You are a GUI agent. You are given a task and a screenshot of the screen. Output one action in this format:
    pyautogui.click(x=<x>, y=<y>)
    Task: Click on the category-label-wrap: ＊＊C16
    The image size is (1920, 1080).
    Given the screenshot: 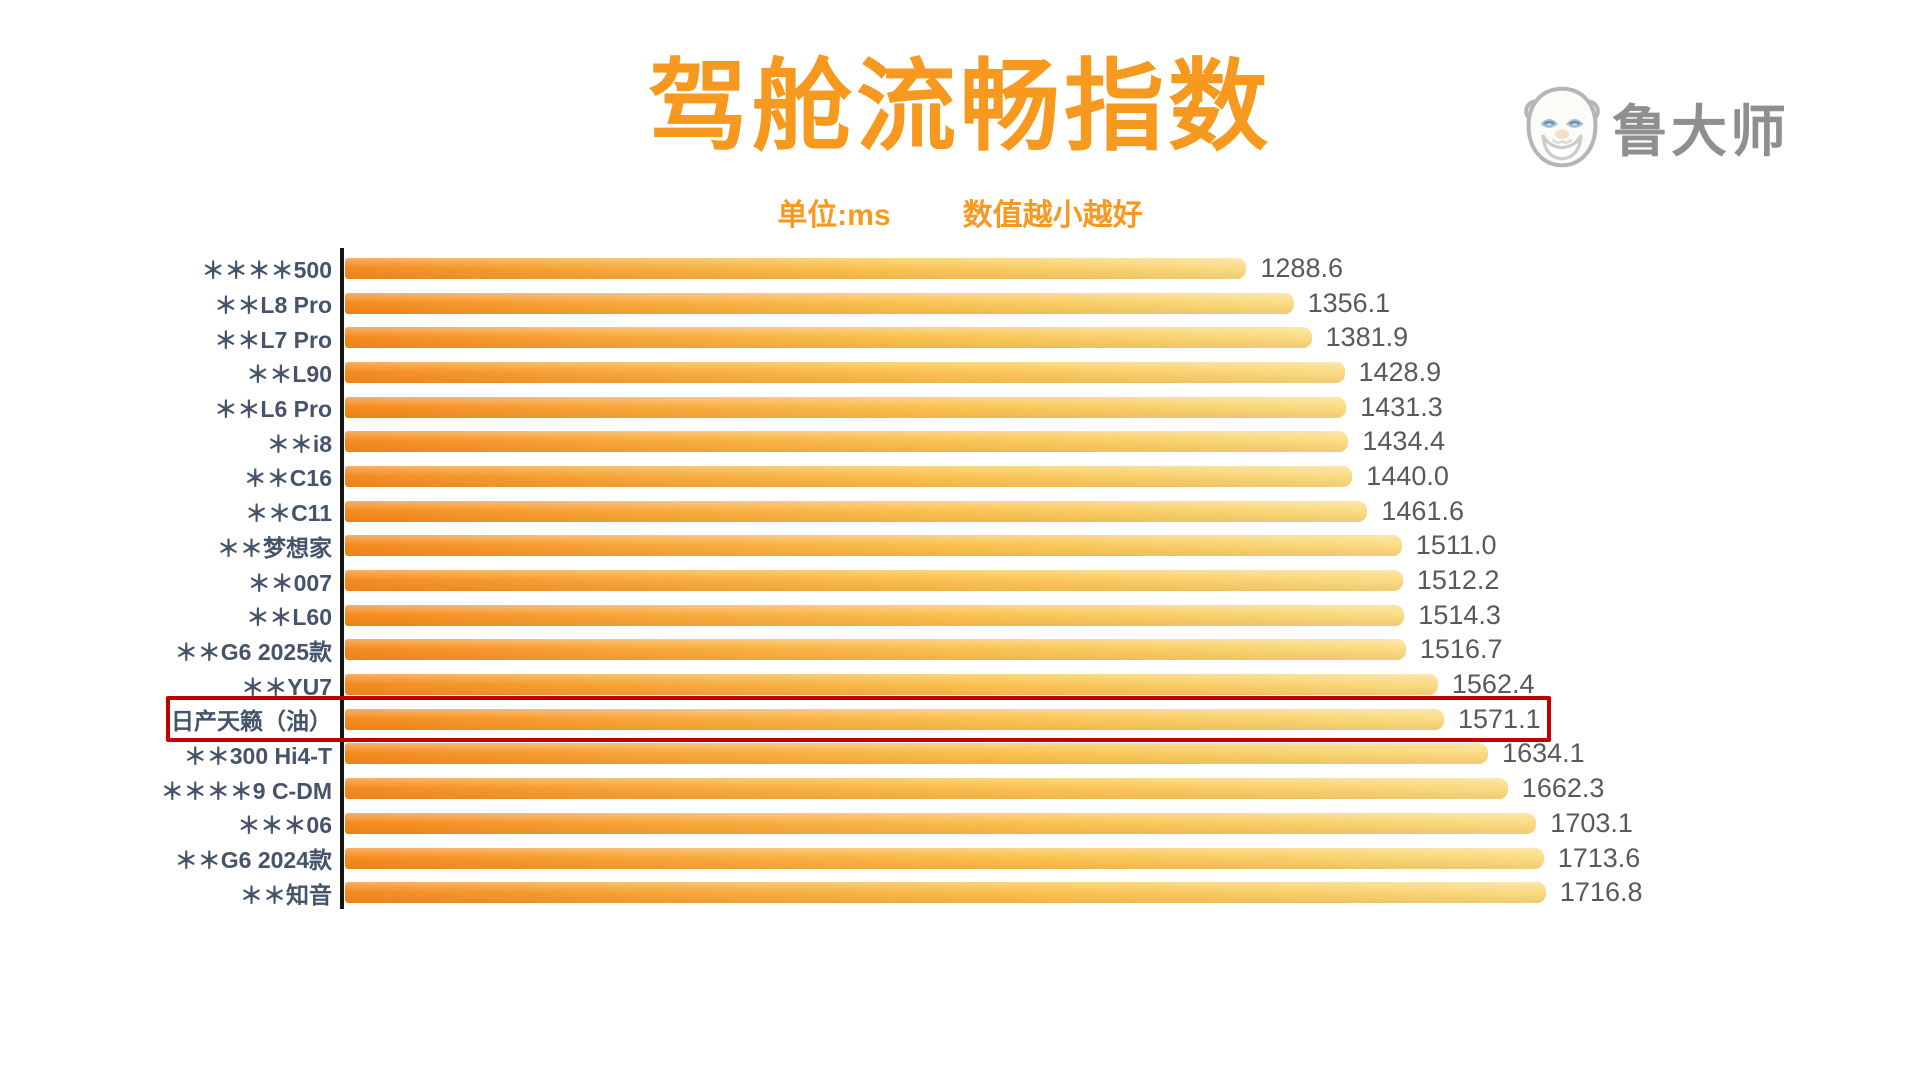 What is the action you would take?
    pyautogui.click(x=252, y=476)
    